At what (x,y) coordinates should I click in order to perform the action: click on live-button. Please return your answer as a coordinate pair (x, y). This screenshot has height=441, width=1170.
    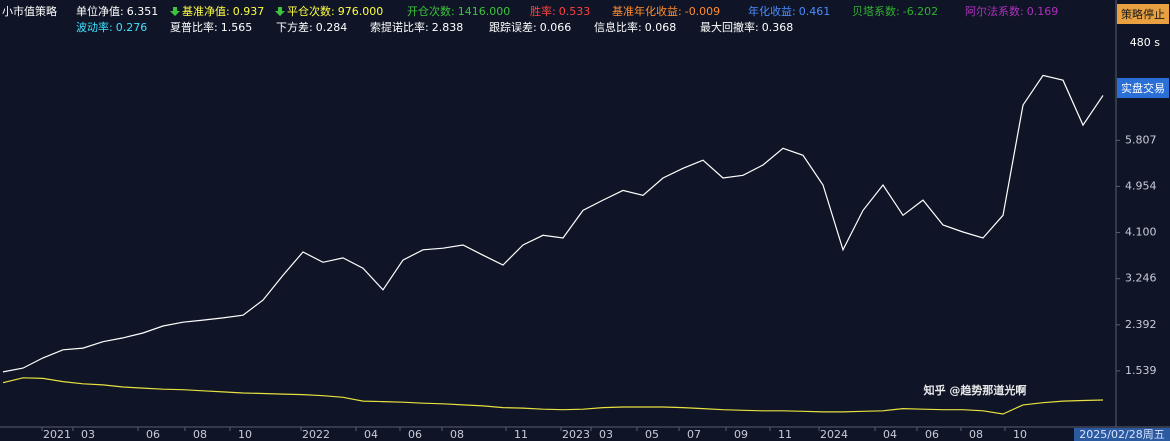
    Looking at the image, I should click on (1143, 88).